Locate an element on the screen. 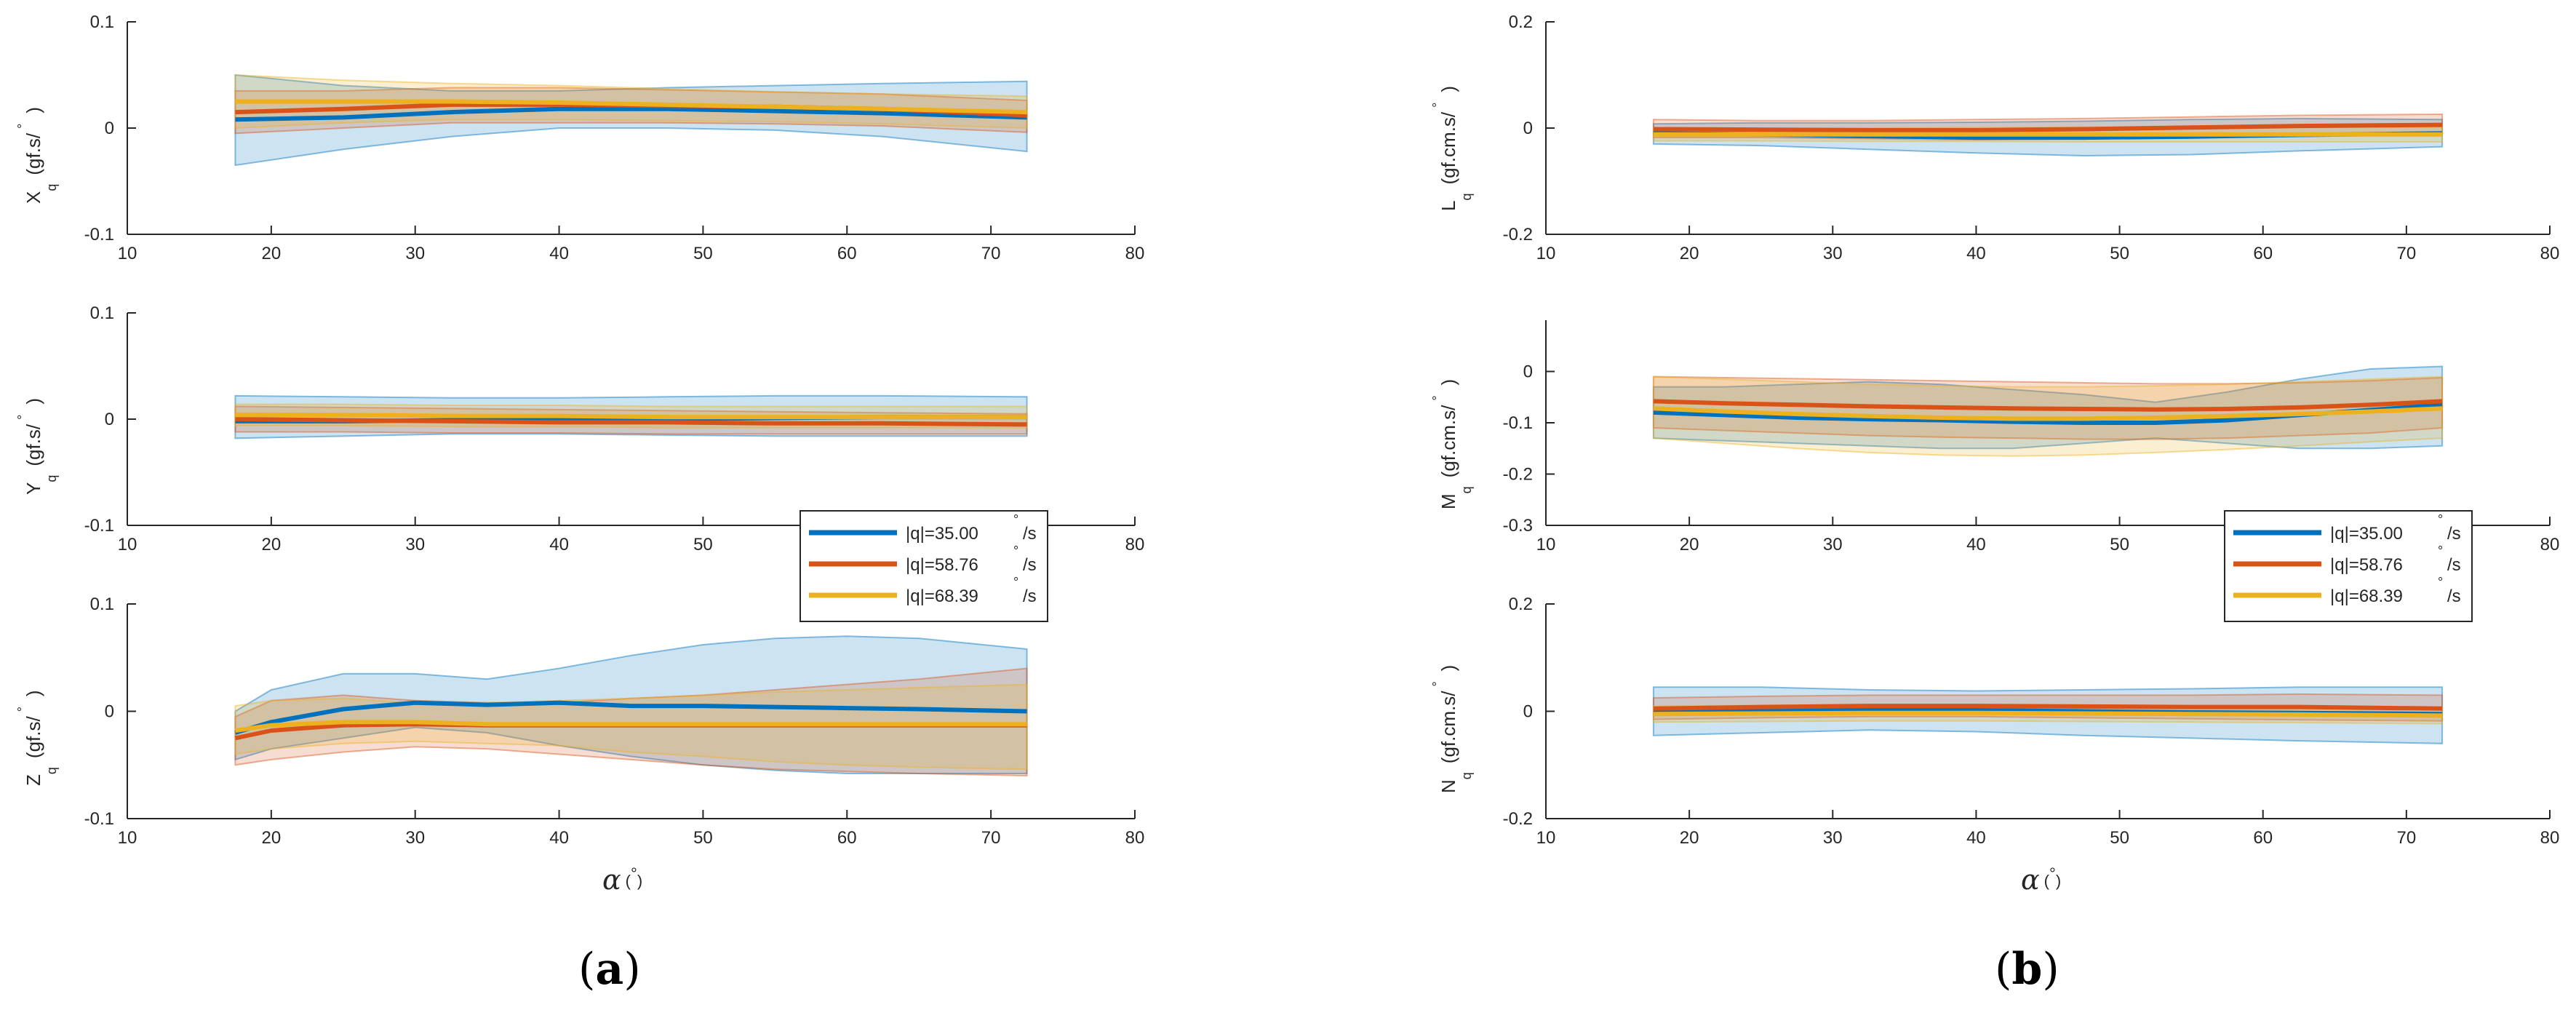 The image size is (2576, 1010). legend-label-68: |q|=68.39 is located at coordinates (942, 596).